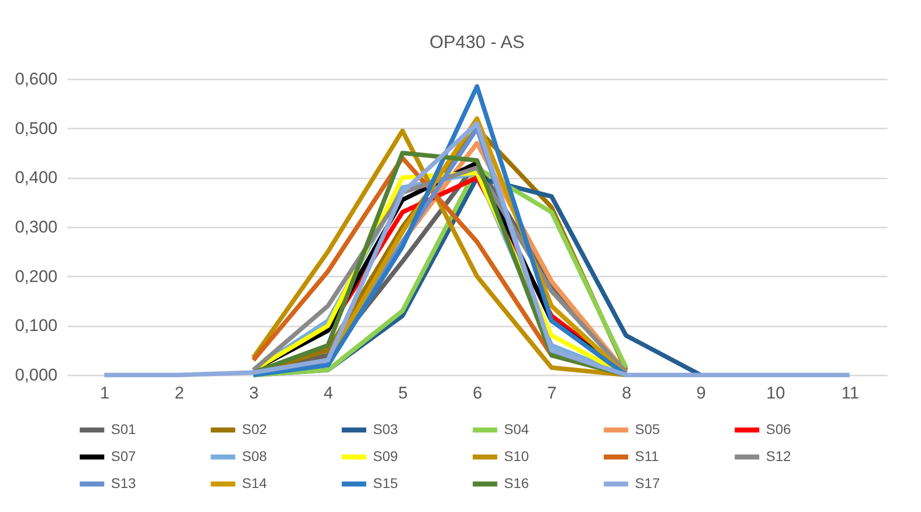 The height and width of the screenshot is (512, 921). Describe the element at coordinates (627, 393) in the screenshot. I see `x-tick-label: 8` at that location.